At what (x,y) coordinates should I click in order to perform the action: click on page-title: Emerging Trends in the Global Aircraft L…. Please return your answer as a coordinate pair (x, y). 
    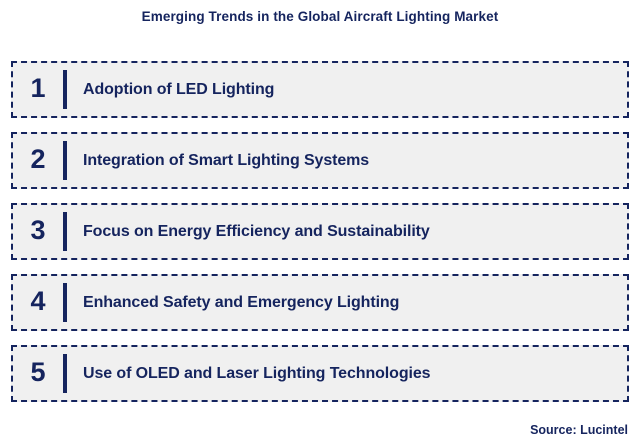
    Looking at the image, I should click on (320, 16).